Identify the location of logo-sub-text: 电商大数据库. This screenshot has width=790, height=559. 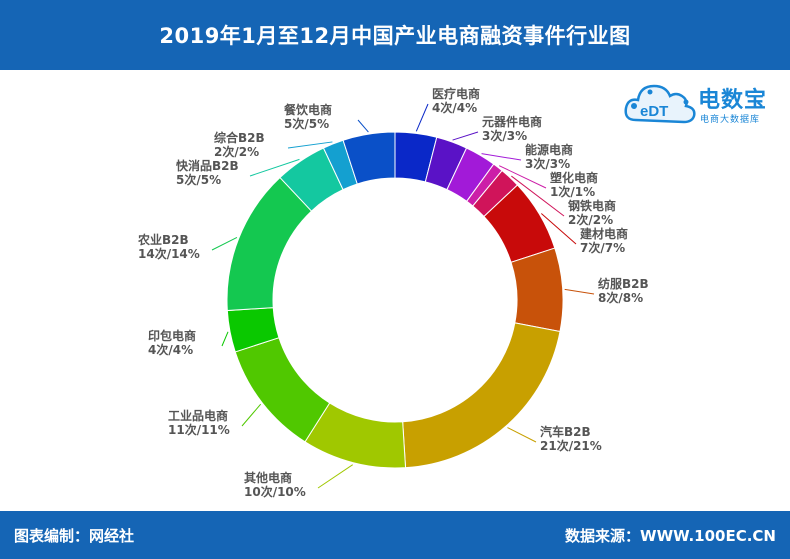
(730, 120).